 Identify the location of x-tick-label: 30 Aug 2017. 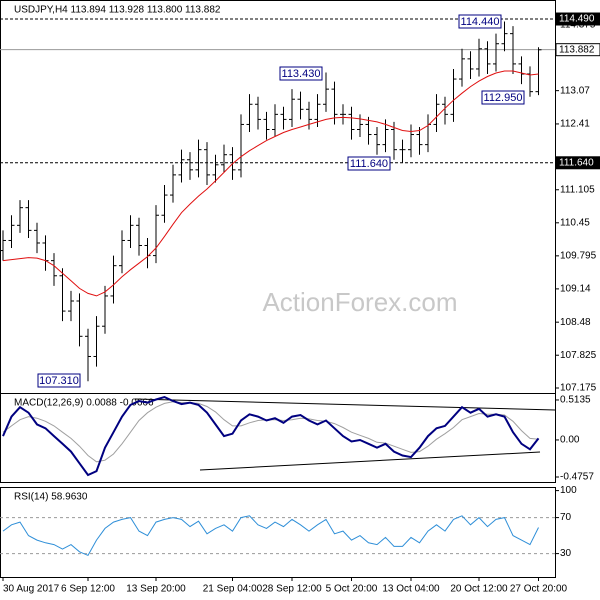
(31, 589).